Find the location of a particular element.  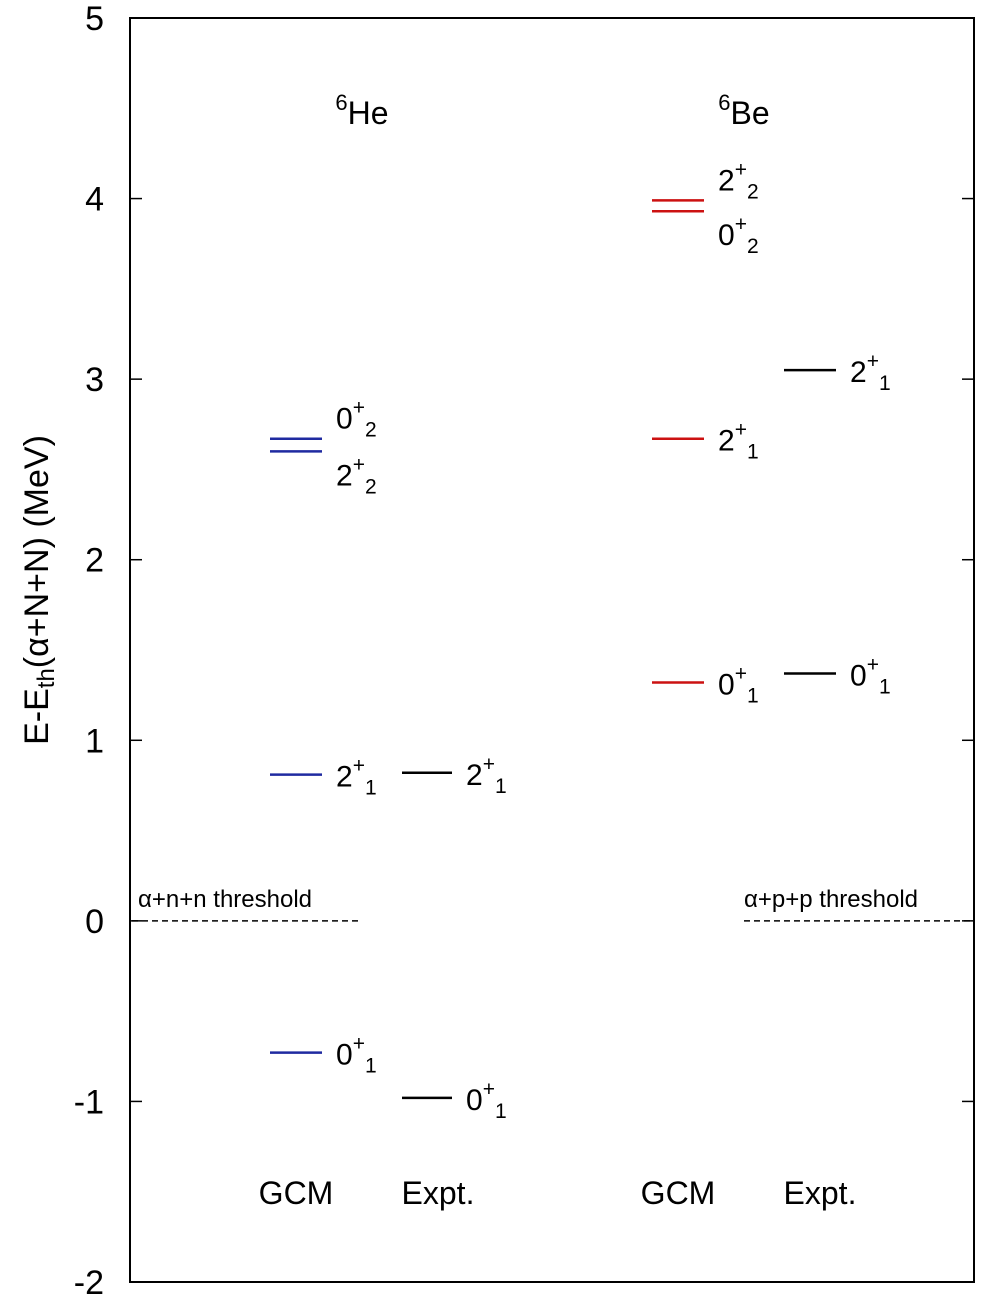

y-tick-label: 5 is located at coordinates (94, 19).